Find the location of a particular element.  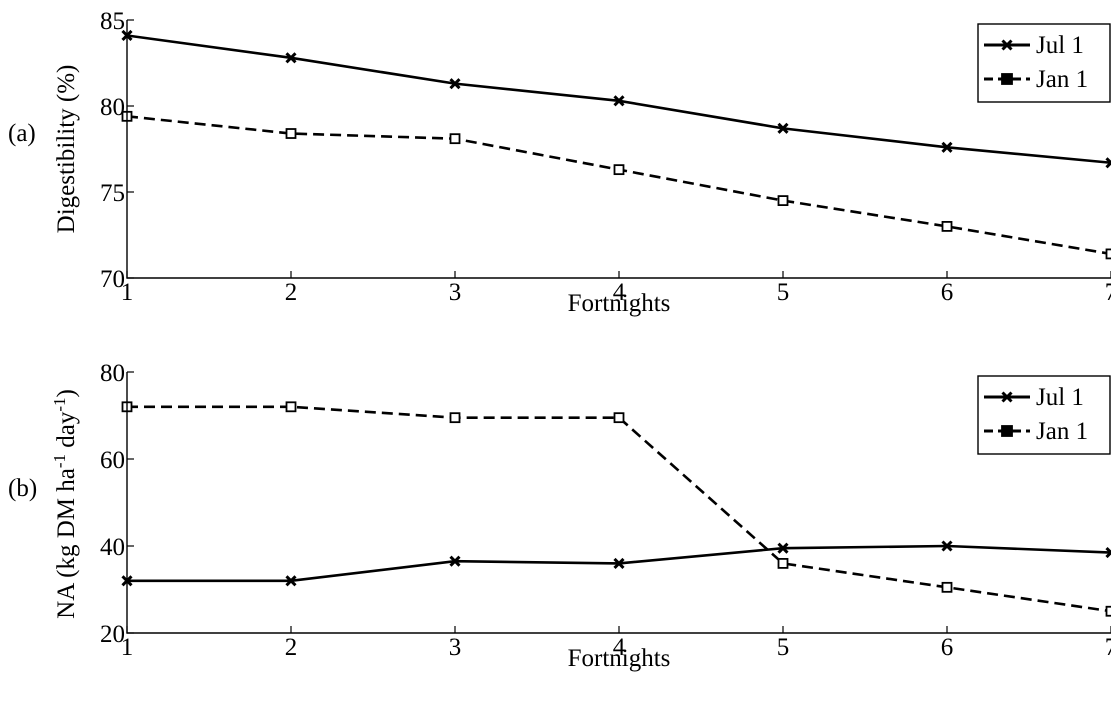

y-axis-label: Digestibility (%) is located at coordinates (66, 149).